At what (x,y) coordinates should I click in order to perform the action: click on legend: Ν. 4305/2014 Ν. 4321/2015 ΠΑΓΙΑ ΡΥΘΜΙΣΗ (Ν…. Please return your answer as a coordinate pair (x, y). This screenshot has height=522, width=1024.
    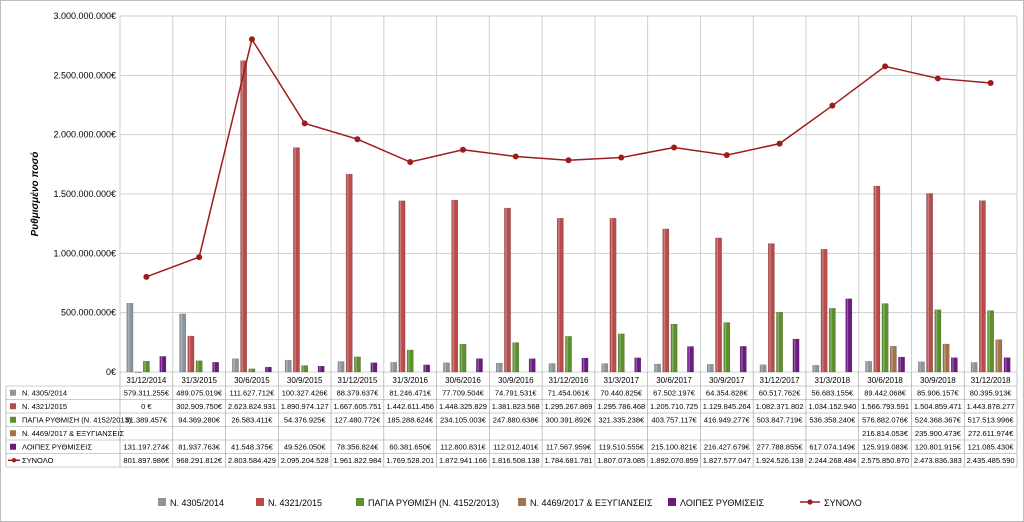
    Looking at the image, I should click on (510, 503).